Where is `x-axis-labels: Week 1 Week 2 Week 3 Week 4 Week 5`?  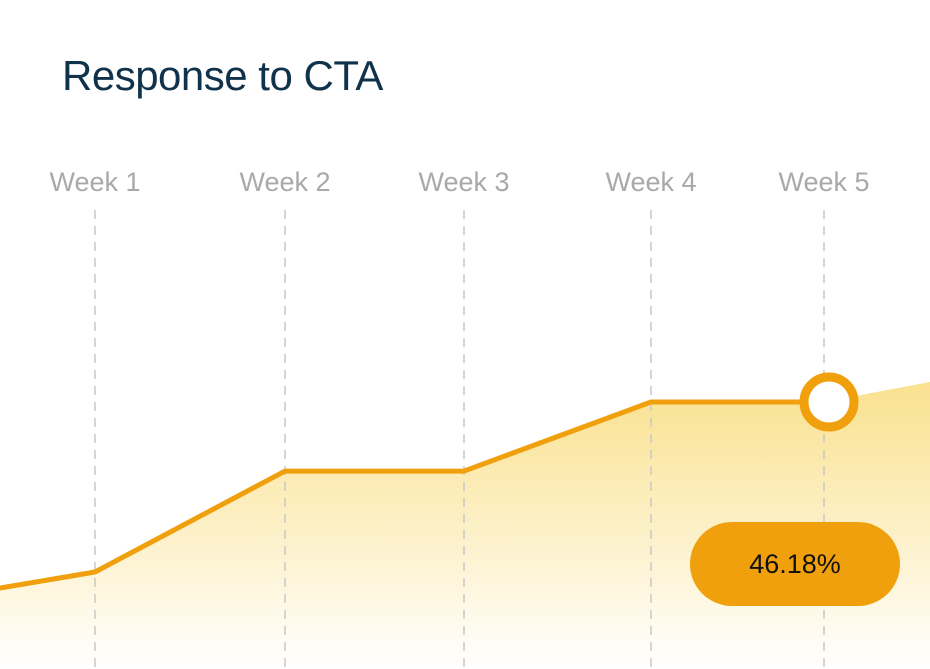 x-axis-labels: Week 1 Week 2 Week 3 Week 4 Week 5 is located at coordinates (459, 182).